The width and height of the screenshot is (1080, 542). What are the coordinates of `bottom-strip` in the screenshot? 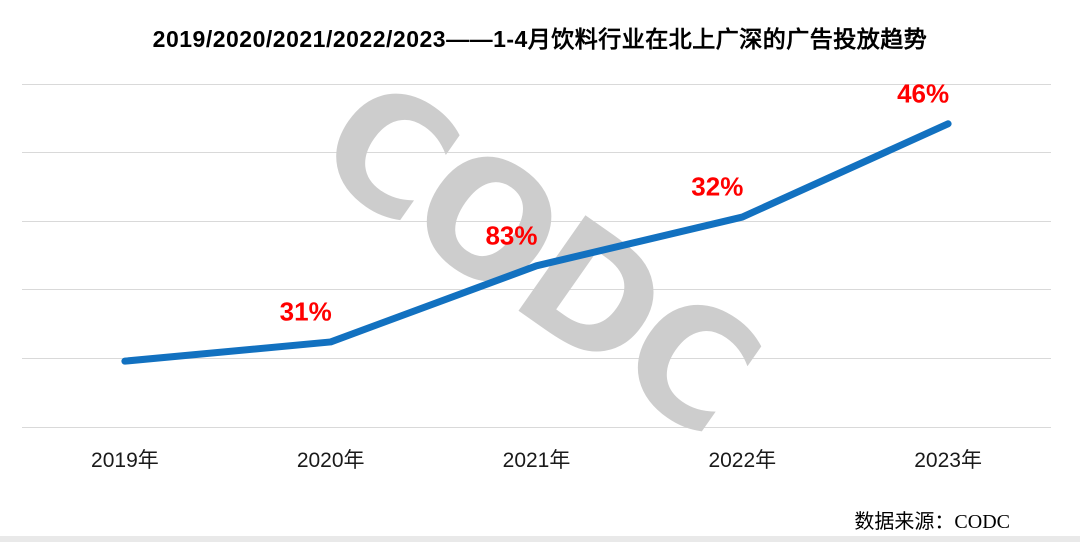 It's located at (540, 539).